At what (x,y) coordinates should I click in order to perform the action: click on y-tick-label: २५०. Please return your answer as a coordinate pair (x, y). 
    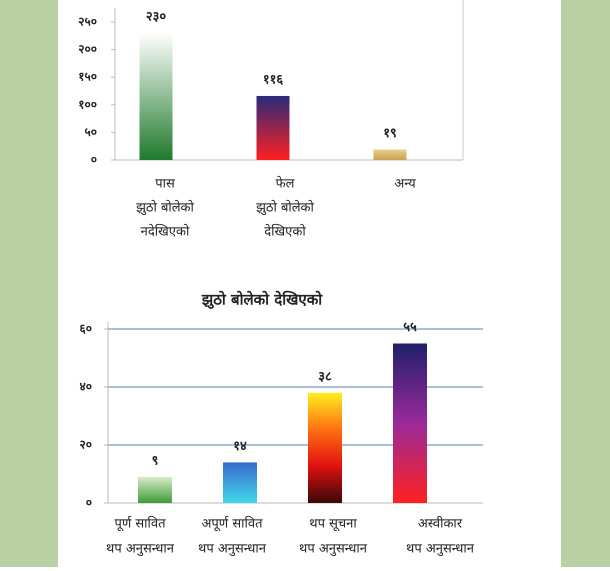
    Looking at the image, I should click on (87, 22).